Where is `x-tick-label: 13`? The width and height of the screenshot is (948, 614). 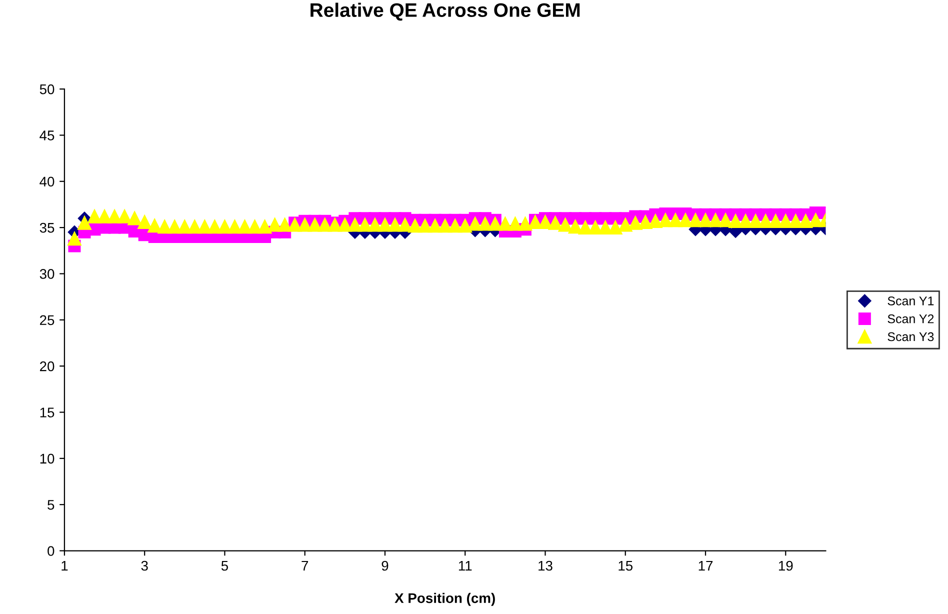 x-tick-label: 13 is located at coordinates (545, 565).